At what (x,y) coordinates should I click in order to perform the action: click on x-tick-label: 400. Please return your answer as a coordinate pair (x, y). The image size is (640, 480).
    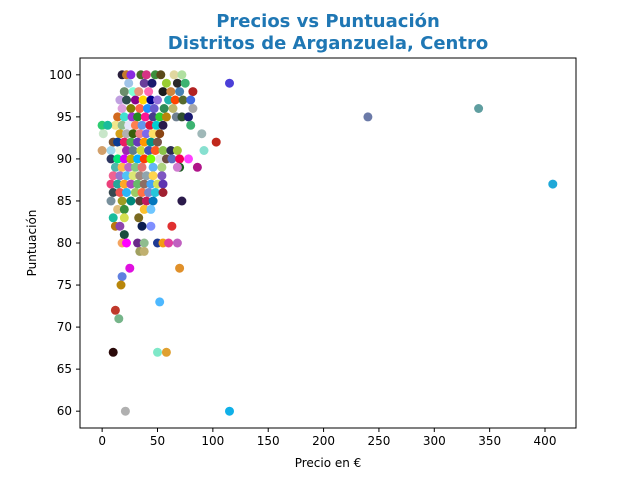
    Looking at the image, I should click on (545, 441).